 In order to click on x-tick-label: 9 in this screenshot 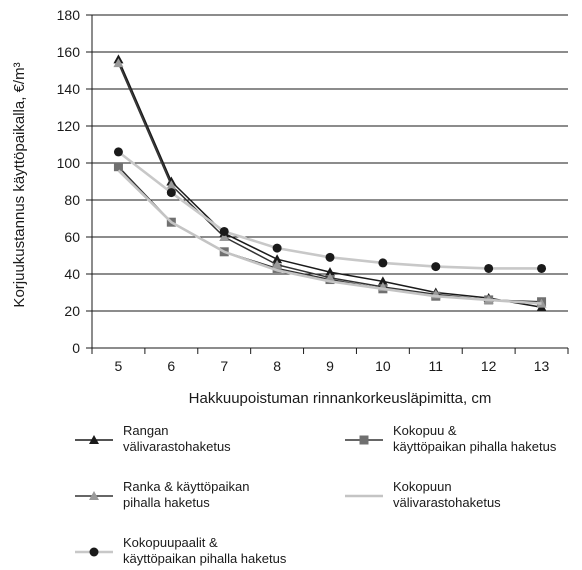, I will do `click(330, 366)`.